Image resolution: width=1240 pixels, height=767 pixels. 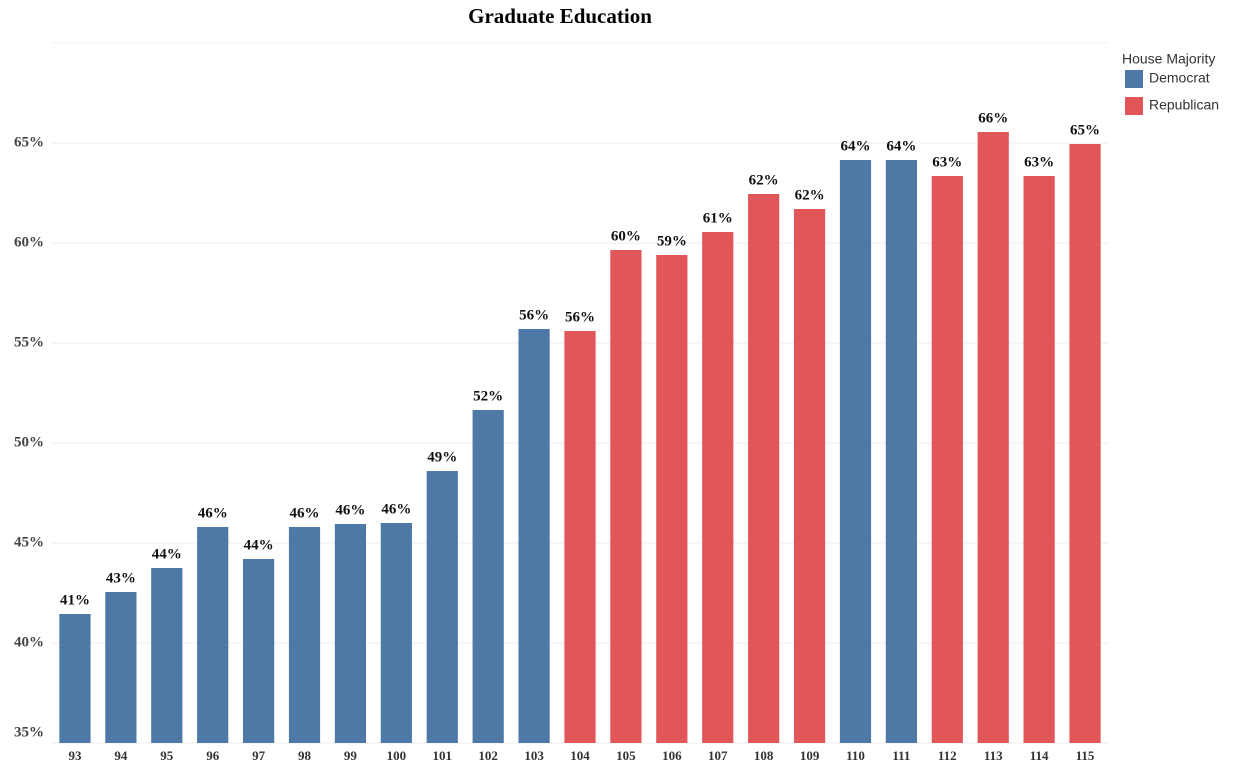 What do you see at coordinates (397, 755) in the screenshot?
I see `x-tick-label: 100` at bounding box center [397, 755].